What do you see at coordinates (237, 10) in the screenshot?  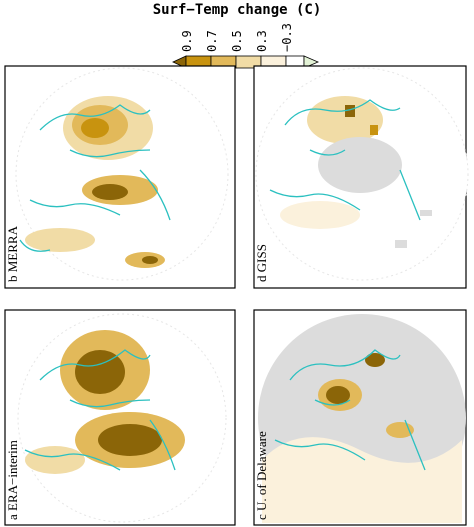 I see `title: Surf−Temp change (C)` at bounding box center [237, 10].